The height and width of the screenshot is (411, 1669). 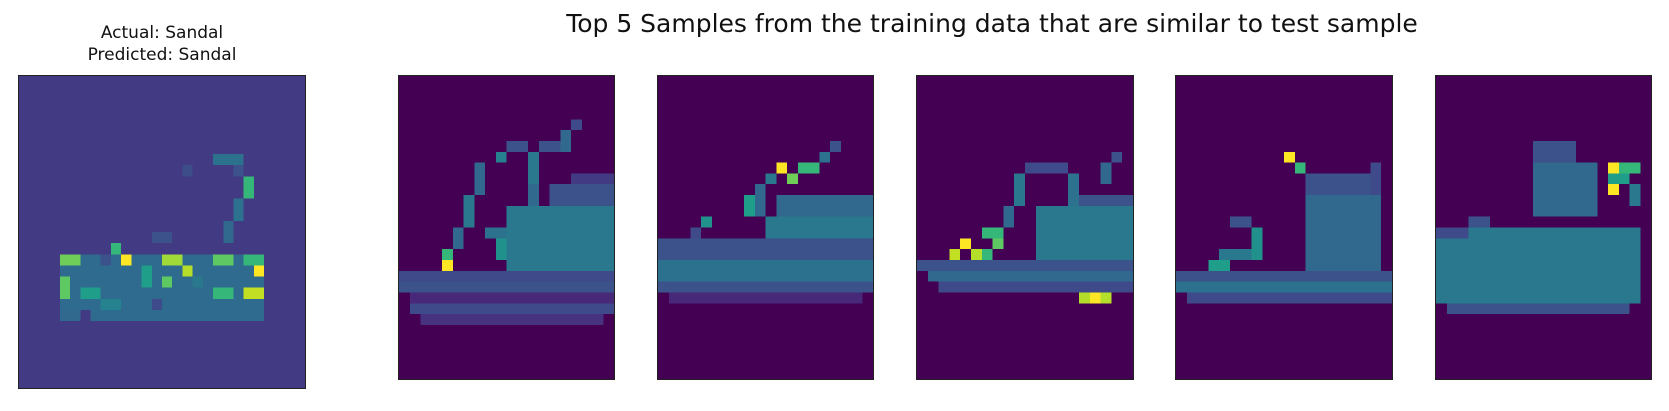 I want to click on similar-sample-2-image, so click(x=765, y=227).